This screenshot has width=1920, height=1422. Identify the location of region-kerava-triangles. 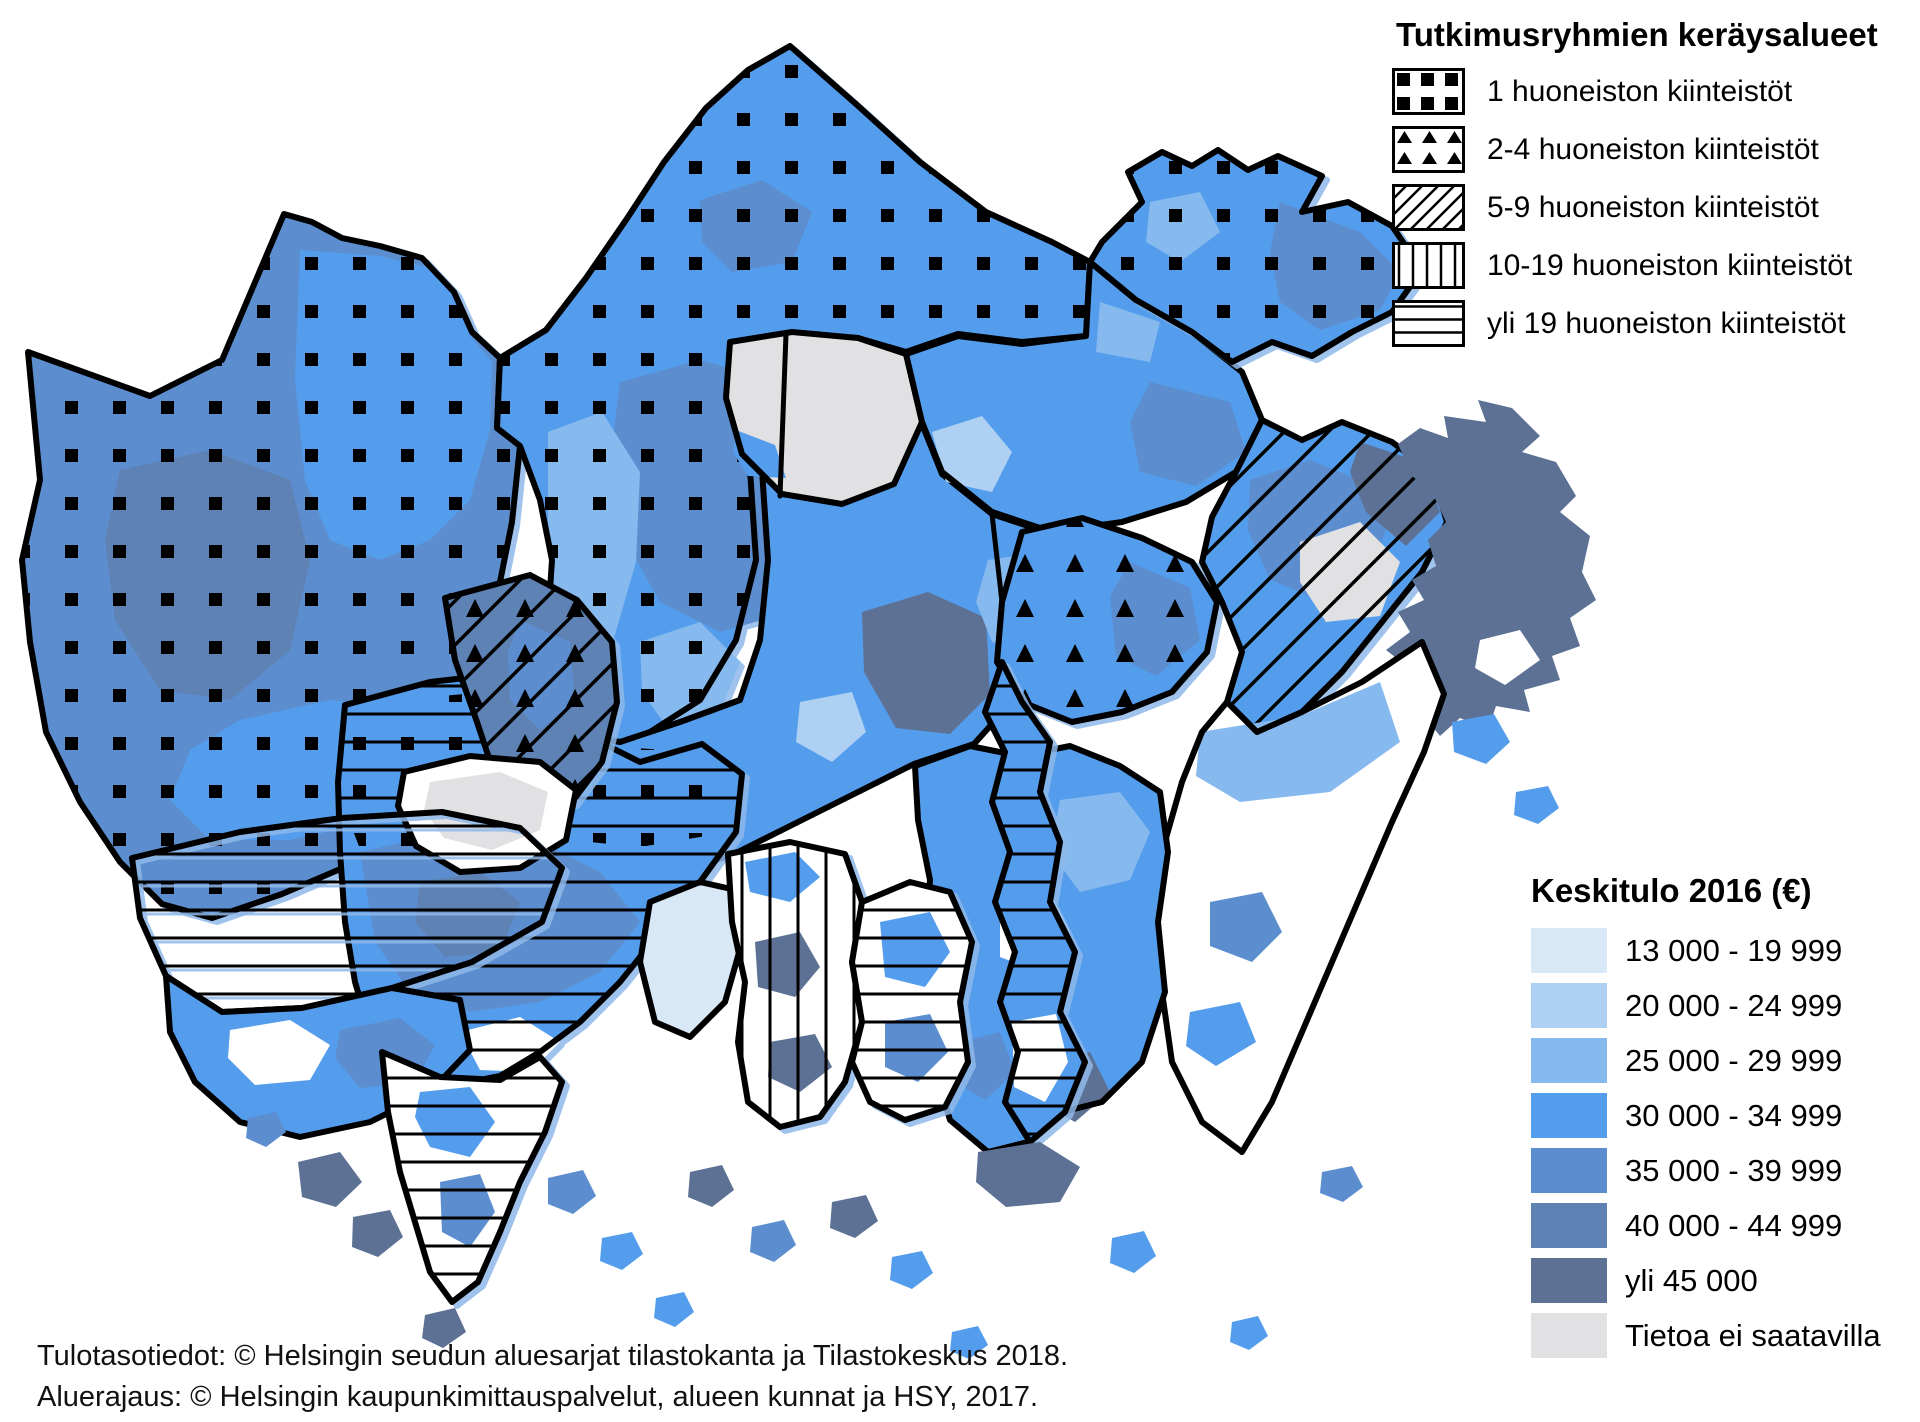
(1107, 620).